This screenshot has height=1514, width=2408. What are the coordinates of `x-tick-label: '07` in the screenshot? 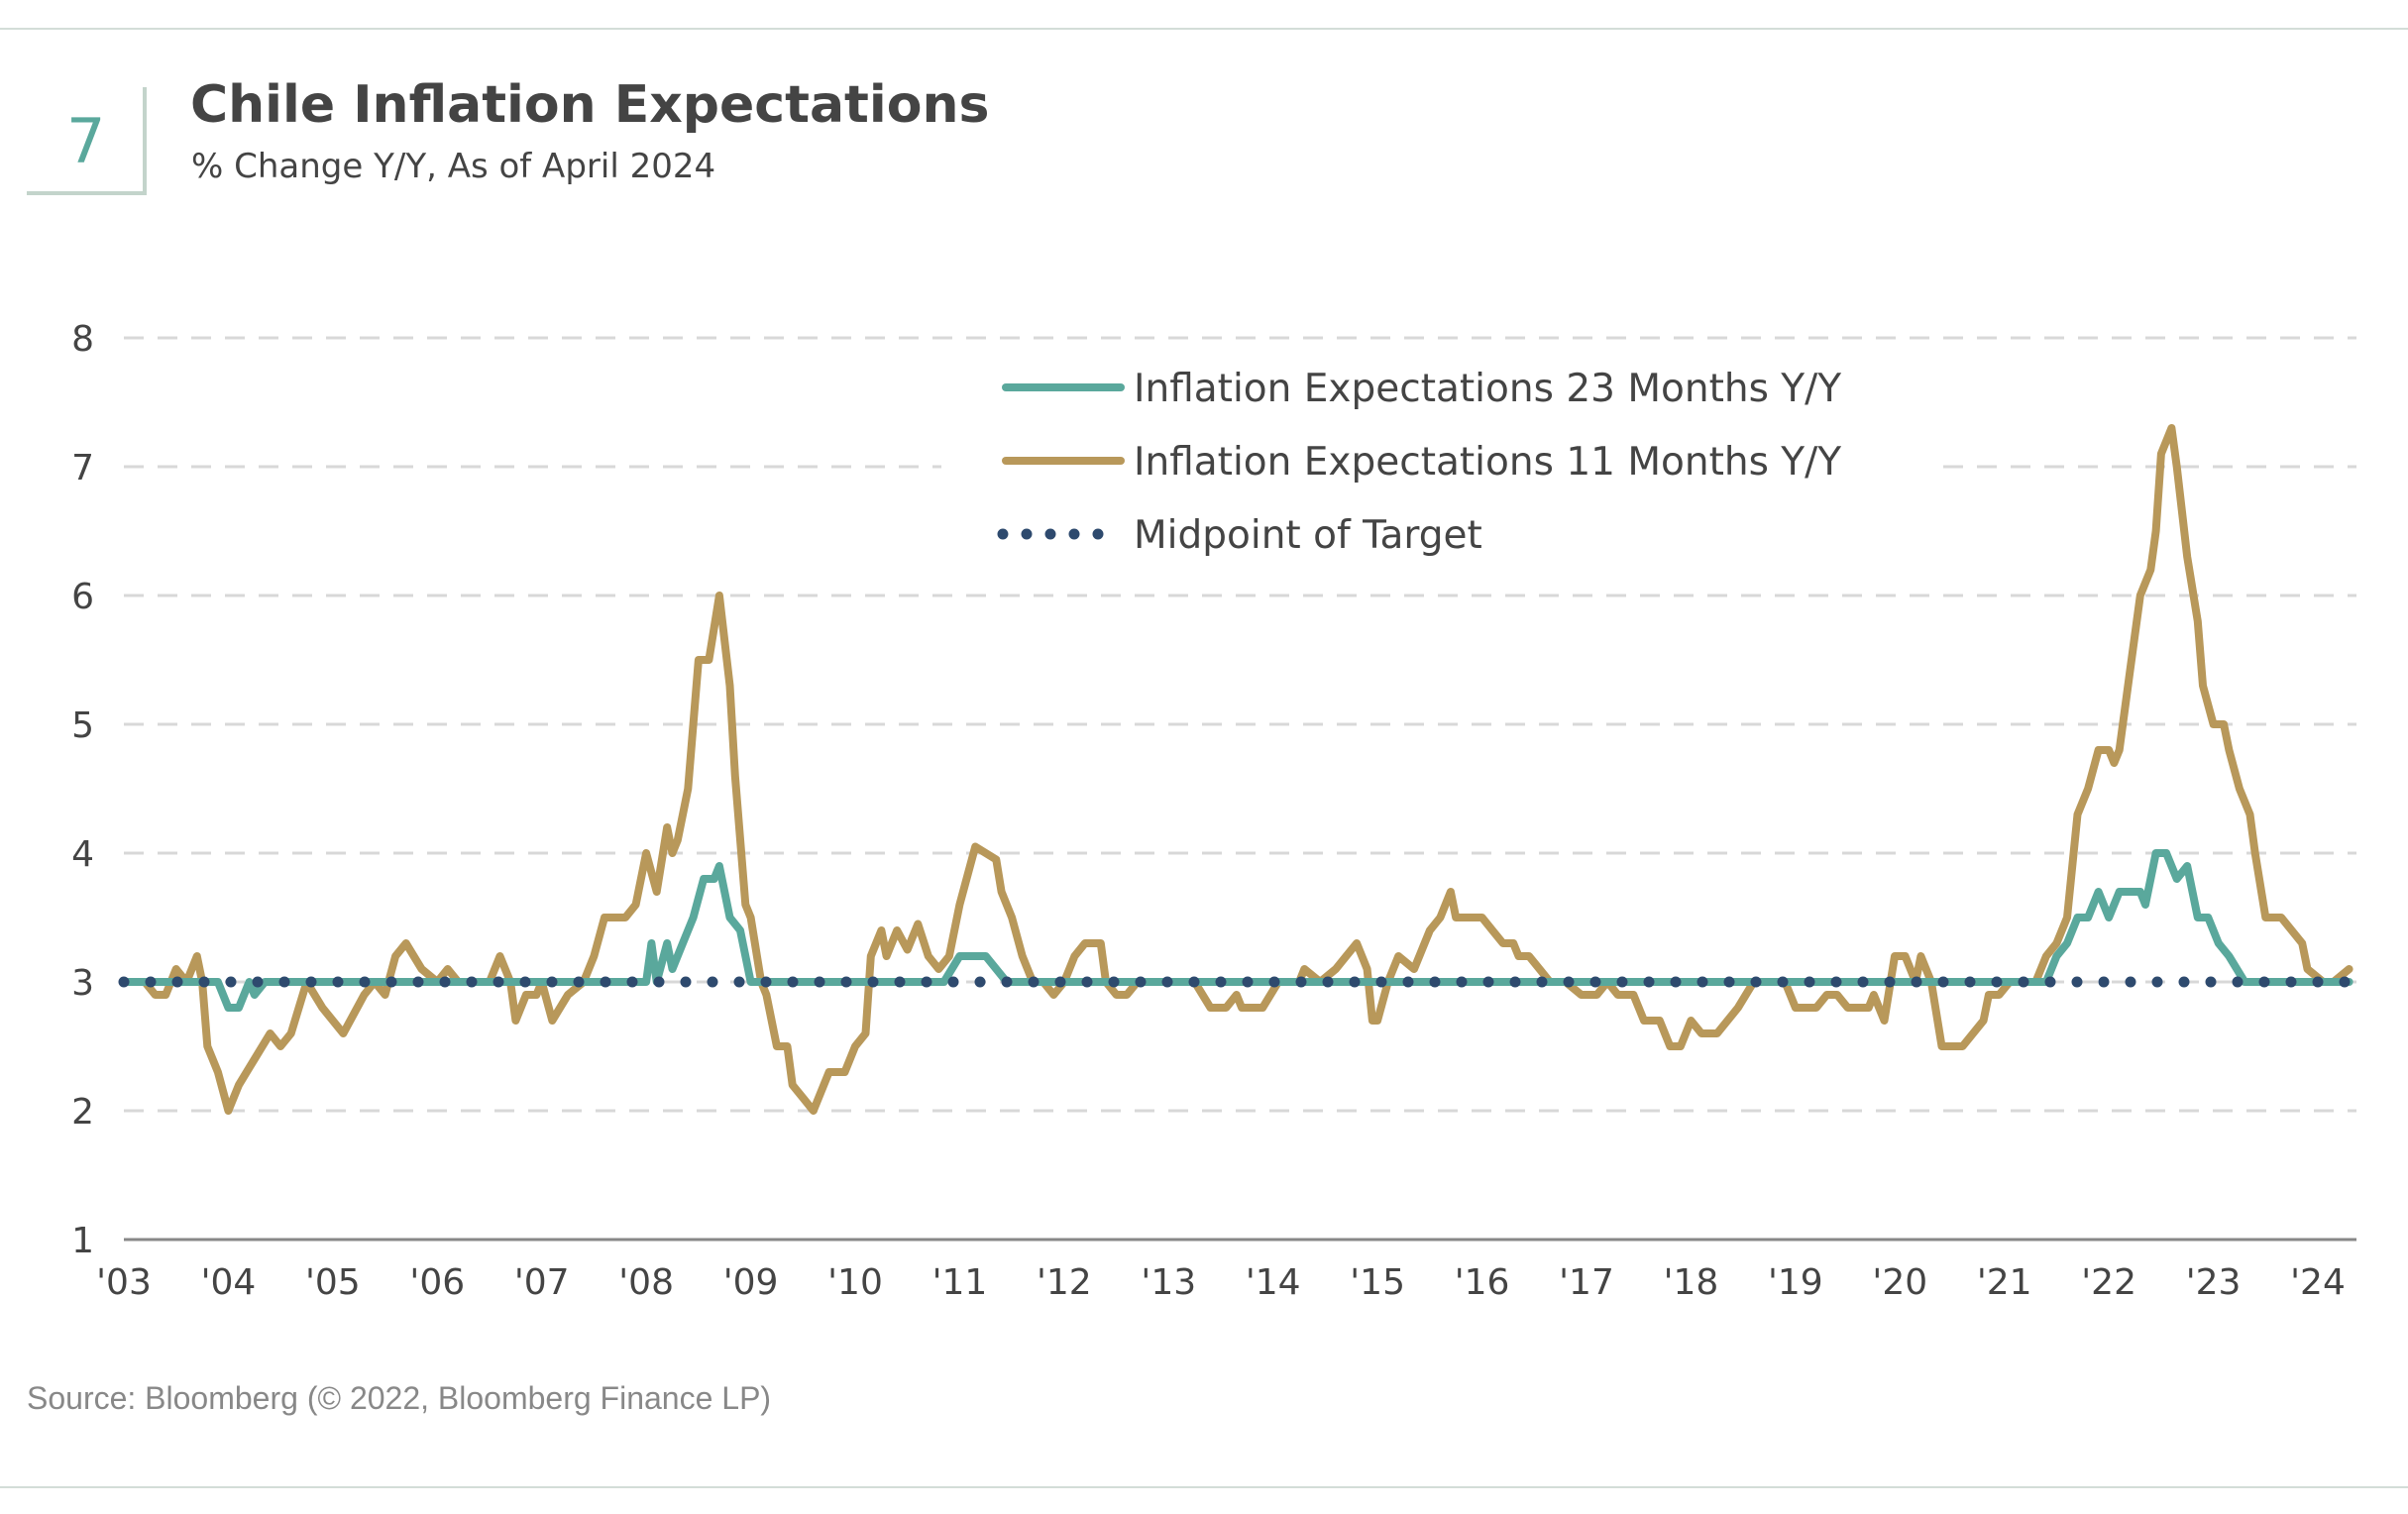 It's located at (542, 1282).